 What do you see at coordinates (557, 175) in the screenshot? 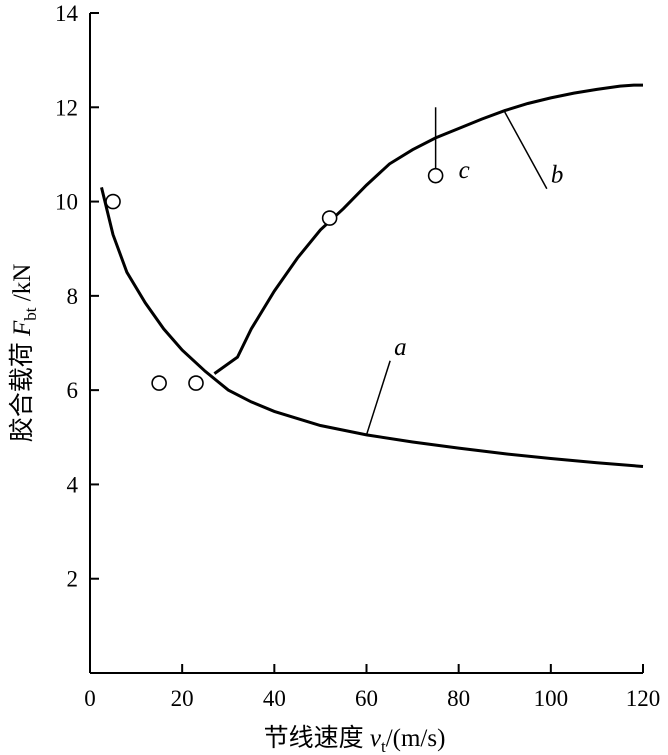
I see `curve-label-b: b` at bounding box center [557, 175].